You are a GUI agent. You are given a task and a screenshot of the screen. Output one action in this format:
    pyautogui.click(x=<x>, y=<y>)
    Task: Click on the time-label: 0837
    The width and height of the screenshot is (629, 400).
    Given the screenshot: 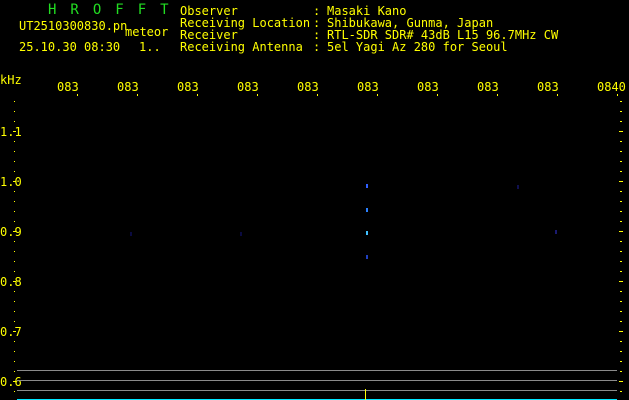 What is the action you would take?
    pyautogui.click(x=428, y=87)
    